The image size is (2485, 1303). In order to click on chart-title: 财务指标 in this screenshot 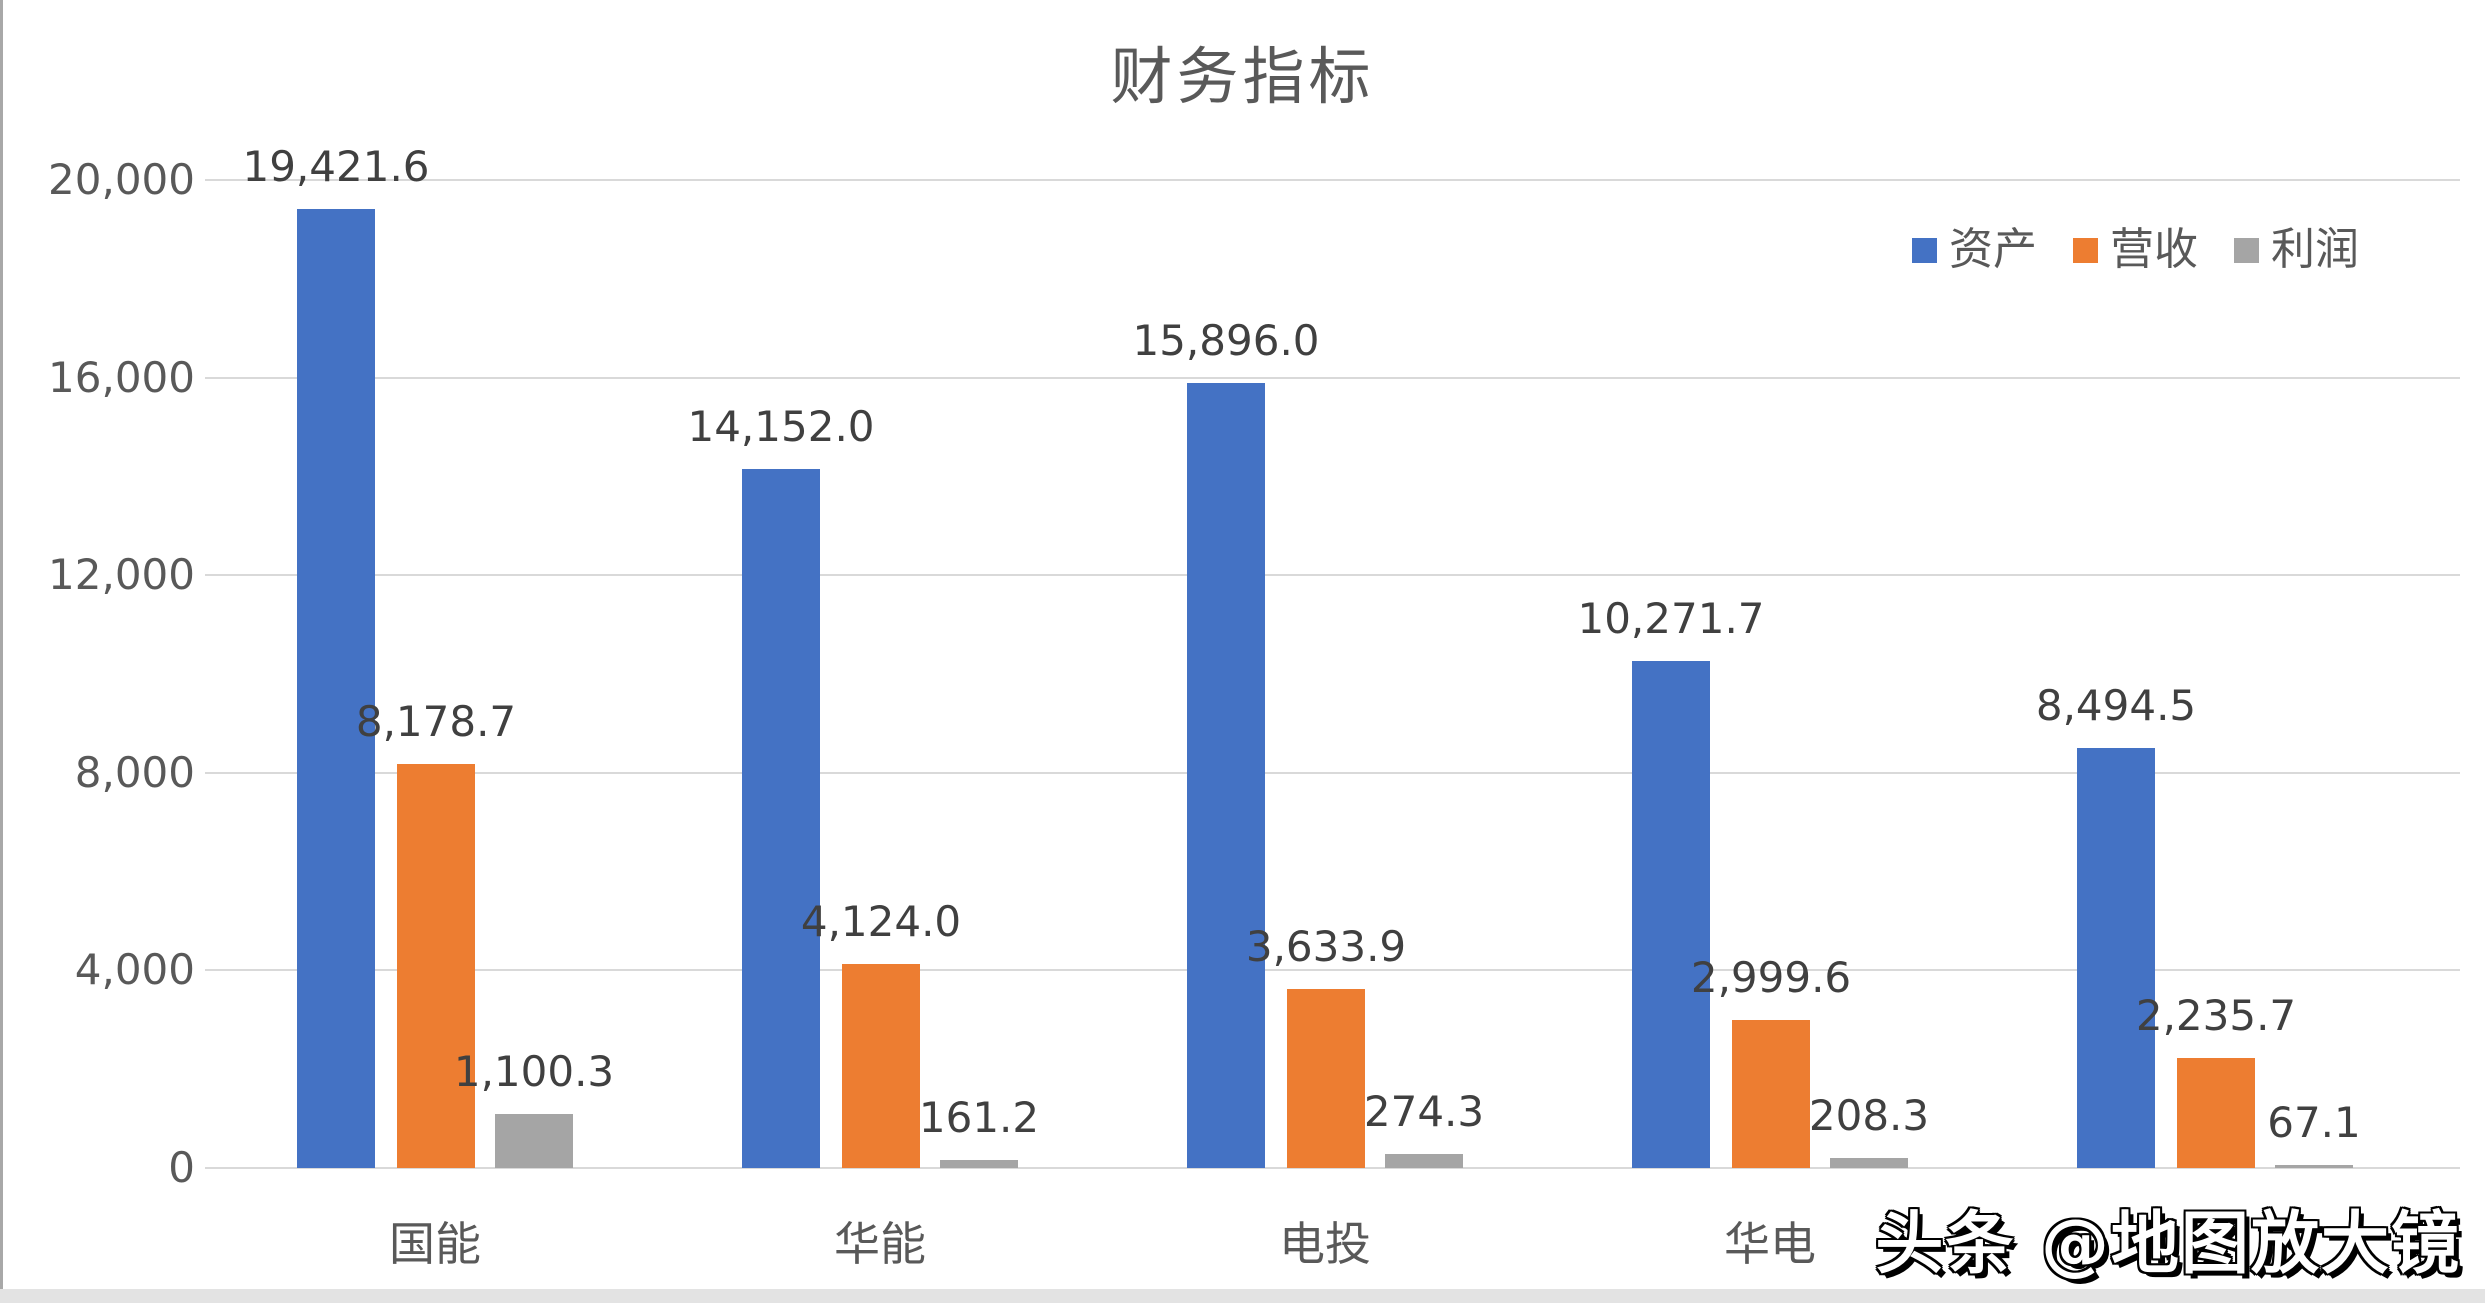, I will do `click(1242, 76)`.